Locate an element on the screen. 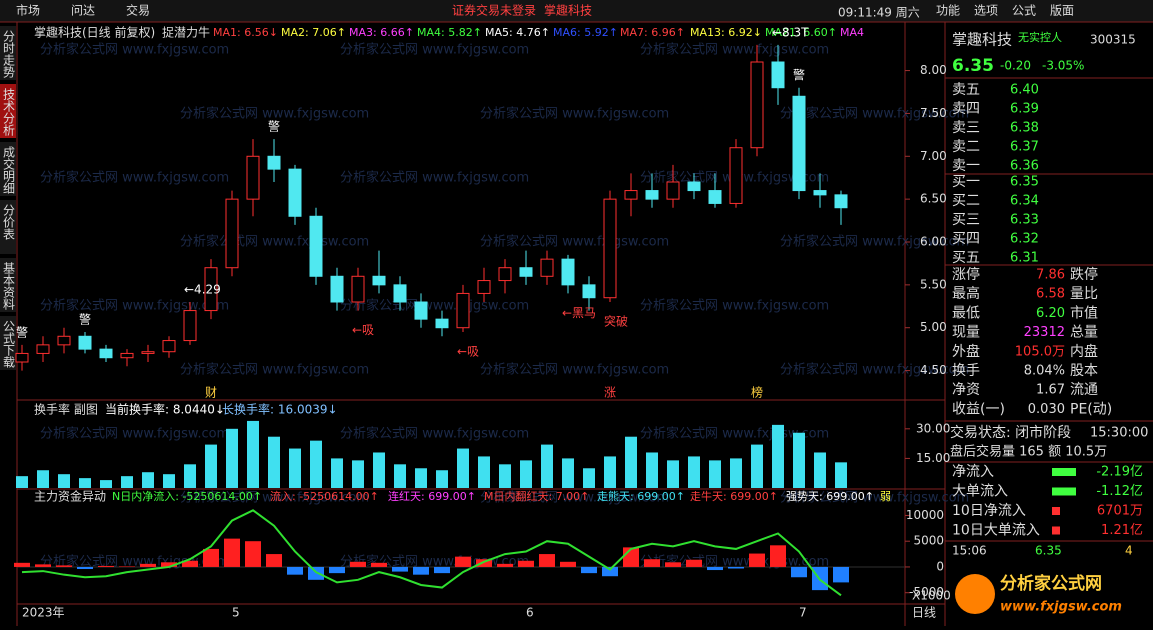 The width and height of the screenshot is (1153, 630). stock-name: 掌趣科技 is located at coordinates (982, 40).